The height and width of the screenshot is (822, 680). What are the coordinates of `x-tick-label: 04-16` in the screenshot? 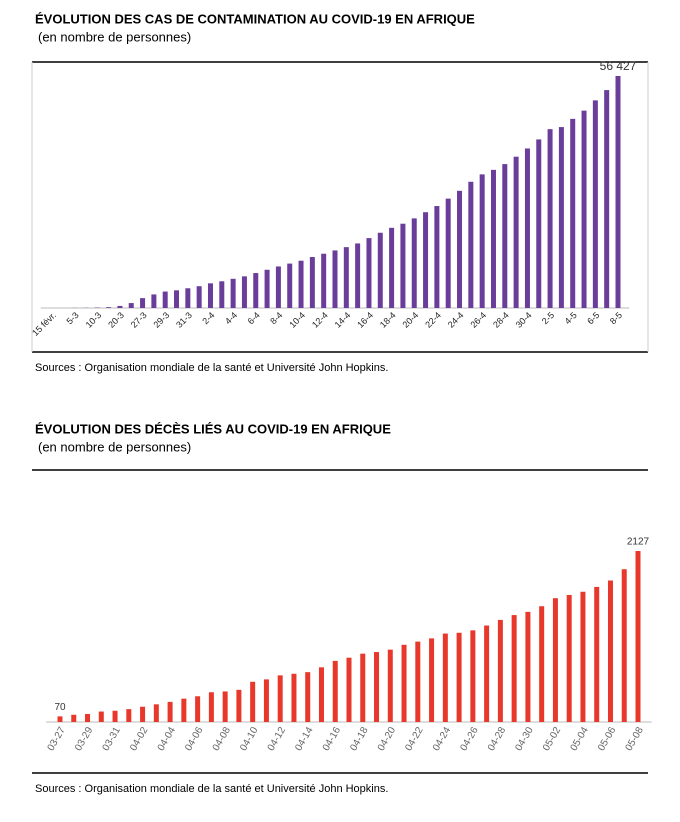 It's located at (332, 739).